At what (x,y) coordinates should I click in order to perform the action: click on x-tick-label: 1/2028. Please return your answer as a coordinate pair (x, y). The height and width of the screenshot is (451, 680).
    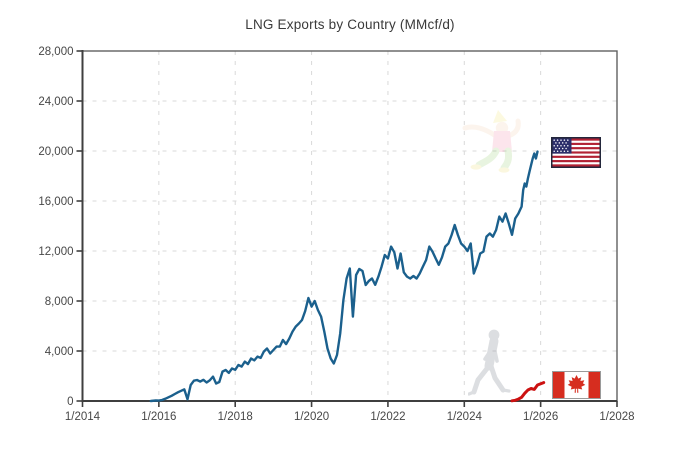
    Looking at the image, I should click on (616, 417).